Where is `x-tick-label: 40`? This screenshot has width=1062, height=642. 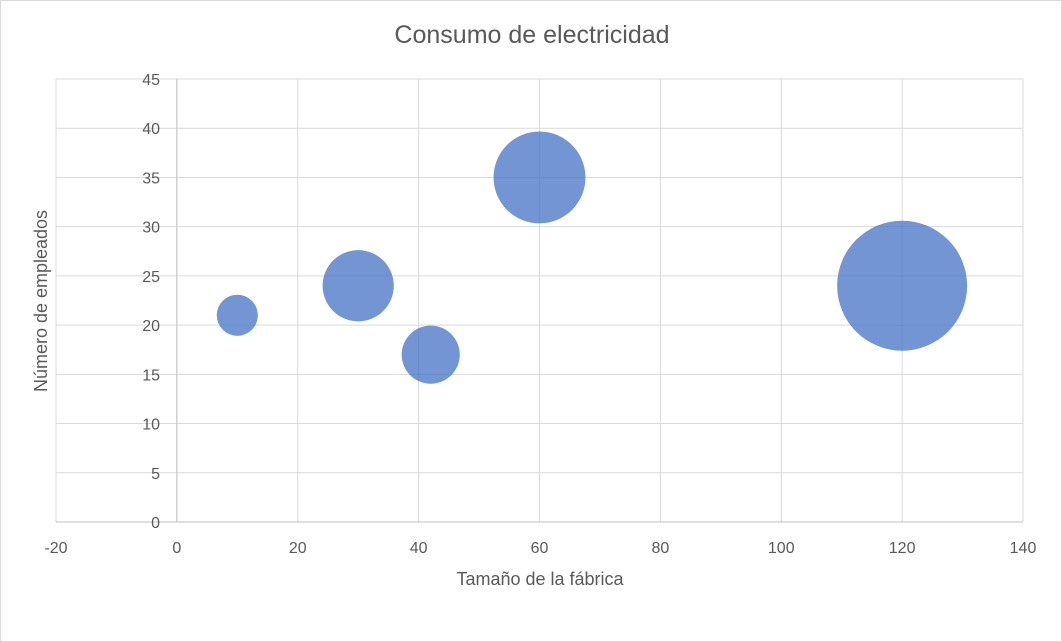 x-tick-label: 40 is located at coordinates (419, 548).